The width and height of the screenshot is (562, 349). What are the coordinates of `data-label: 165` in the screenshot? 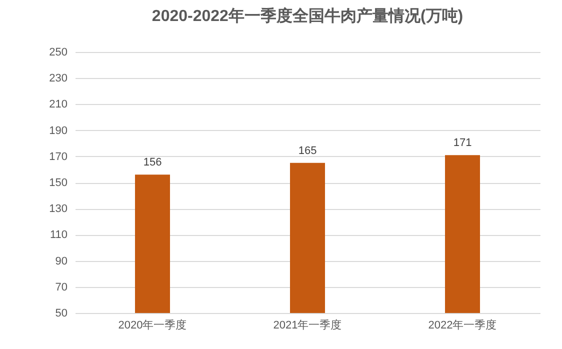 It's located at (307, 150).